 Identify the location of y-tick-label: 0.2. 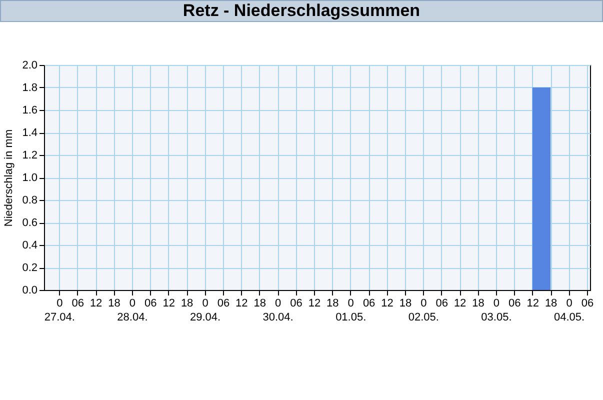
(30, 268).